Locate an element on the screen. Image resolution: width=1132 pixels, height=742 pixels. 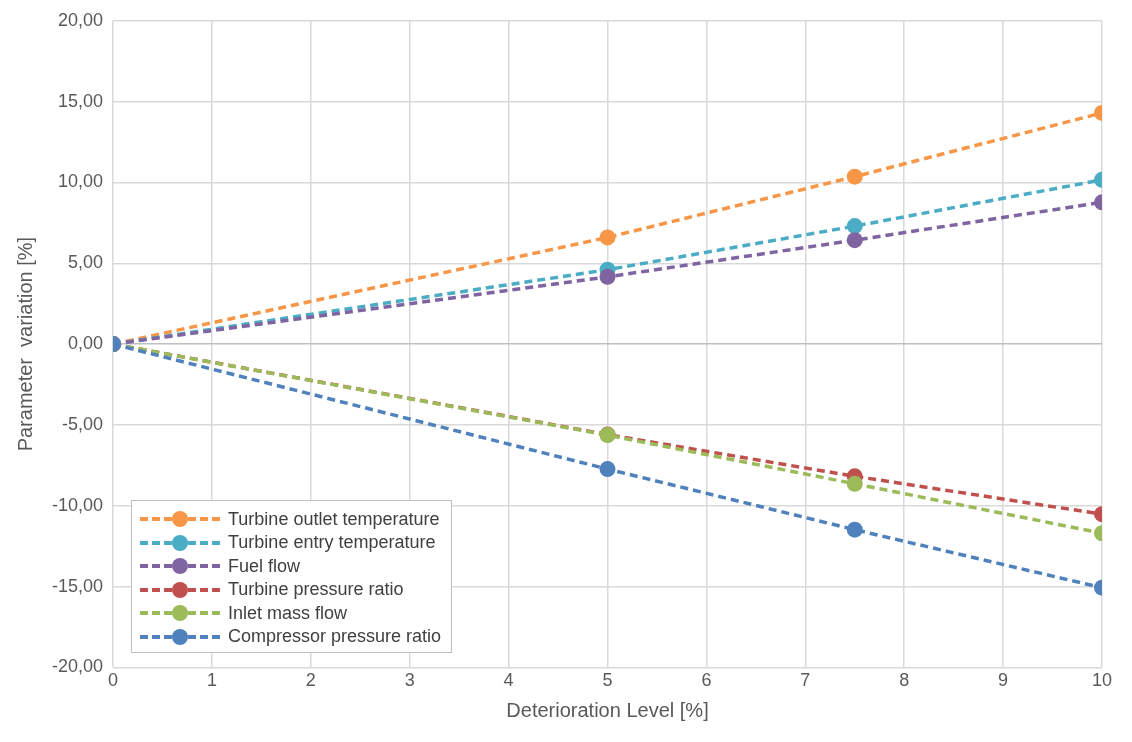
y-axis-title: Parameter variation [%] is located at coordinates (24, 344).